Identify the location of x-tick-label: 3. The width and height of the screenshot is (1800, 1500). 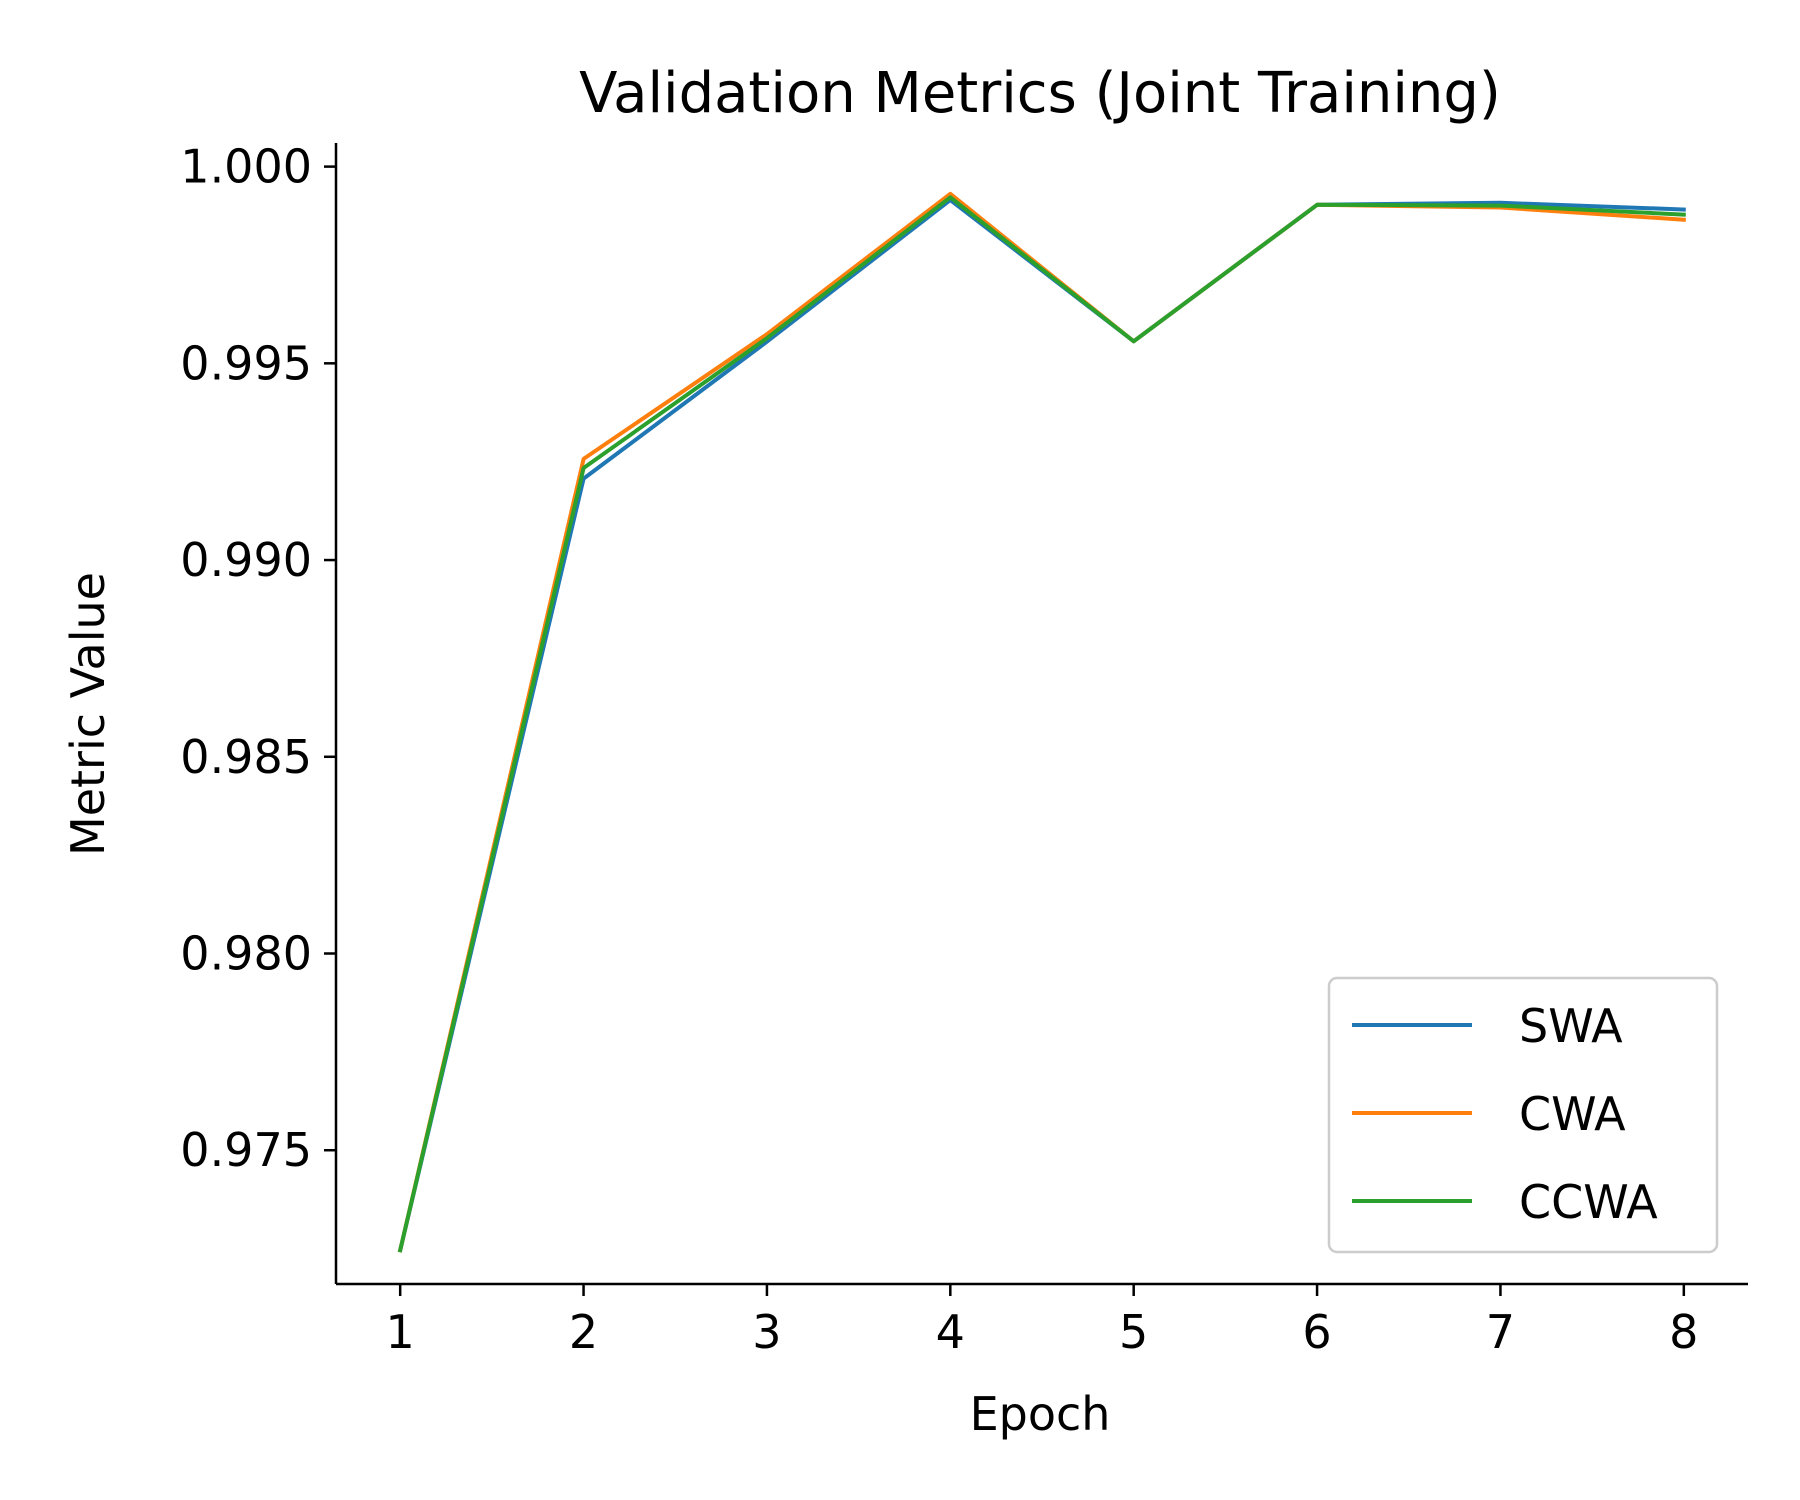
(766, 1332).